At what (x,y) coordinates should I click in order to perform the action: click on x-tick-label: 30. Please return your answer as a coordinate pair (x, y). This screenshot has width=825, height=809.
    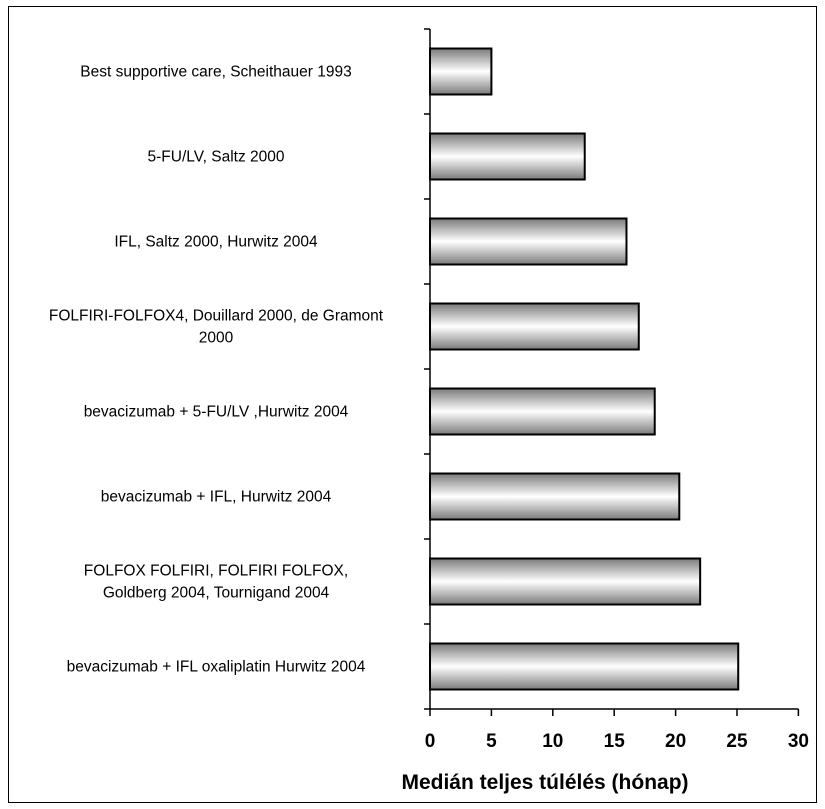
    Looking at the image, I should click on (798, 741).